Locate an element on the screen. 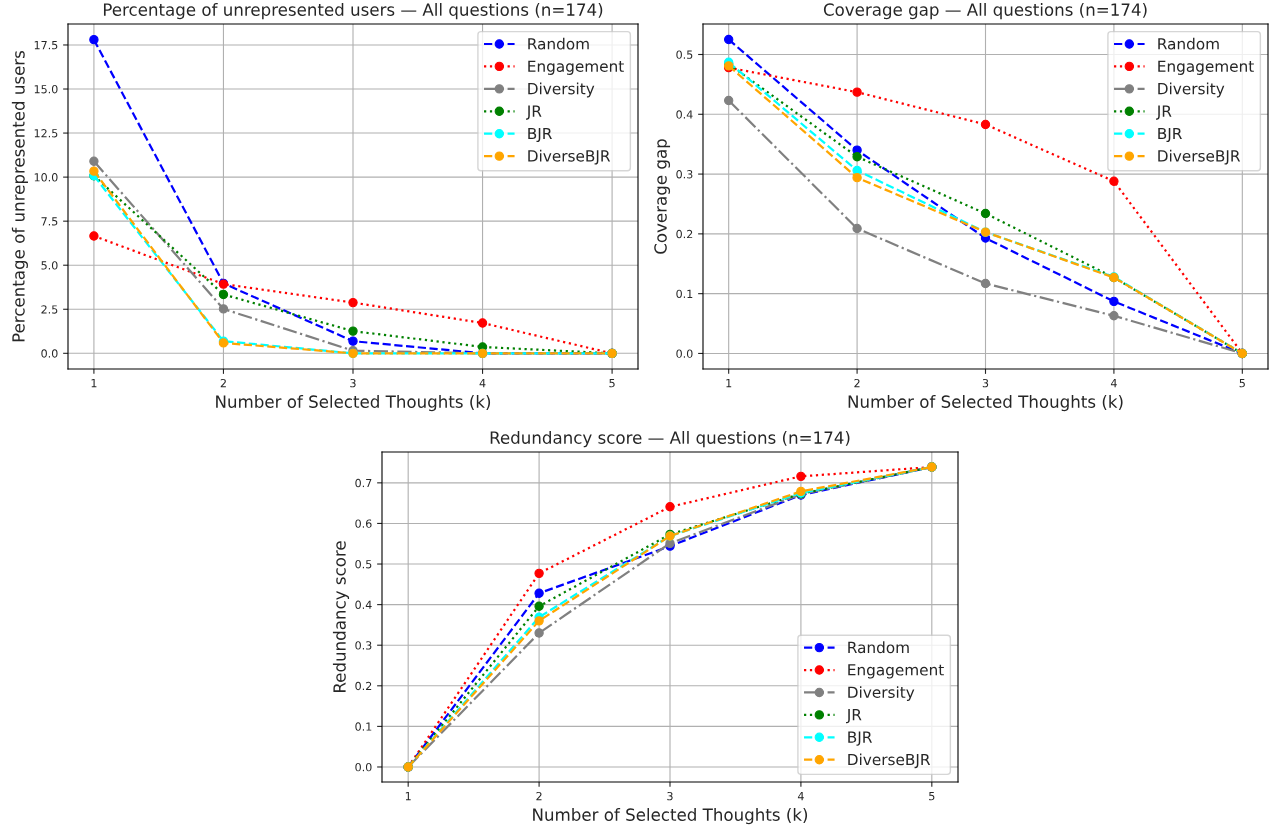 The width and height of the screenshot is (1284, 827). y-tick-label: 2.5 is located at coordinates (49, 309).